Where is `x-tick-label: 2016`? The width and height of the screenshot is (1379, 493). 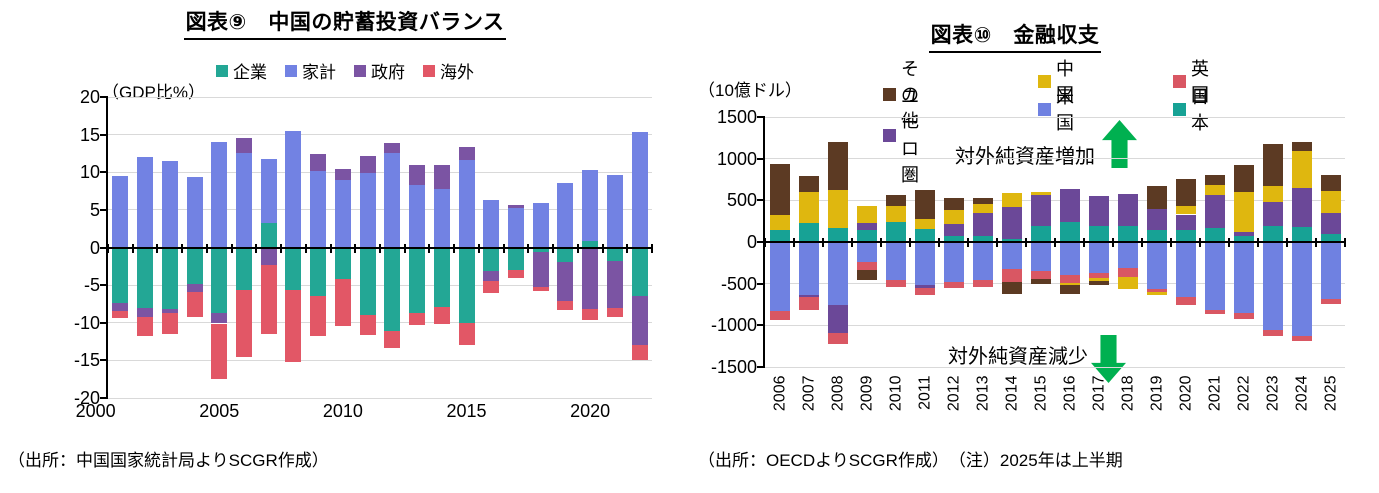 x-tick-label: 2016 is located at coordinates (1069, 393).